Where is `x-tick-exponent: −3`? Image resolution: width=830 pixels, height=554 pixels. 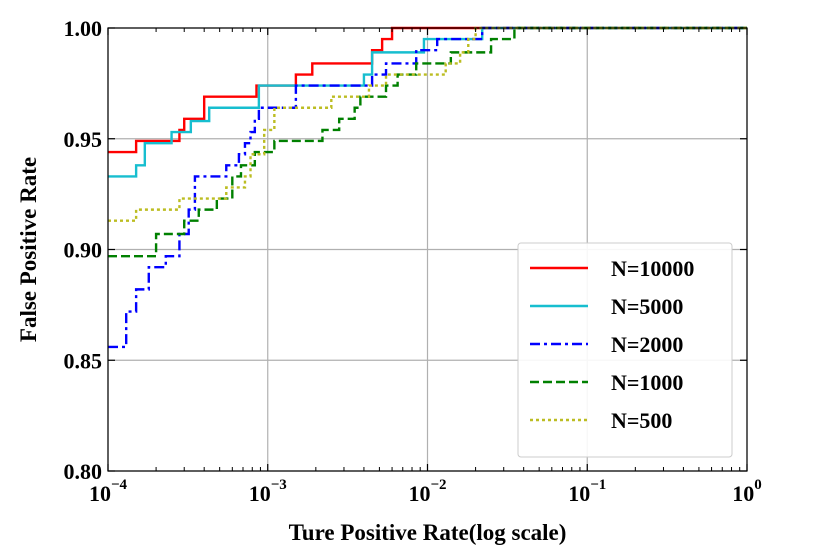 x-tick-exponent: −3 is located at coordinates (279, 485).